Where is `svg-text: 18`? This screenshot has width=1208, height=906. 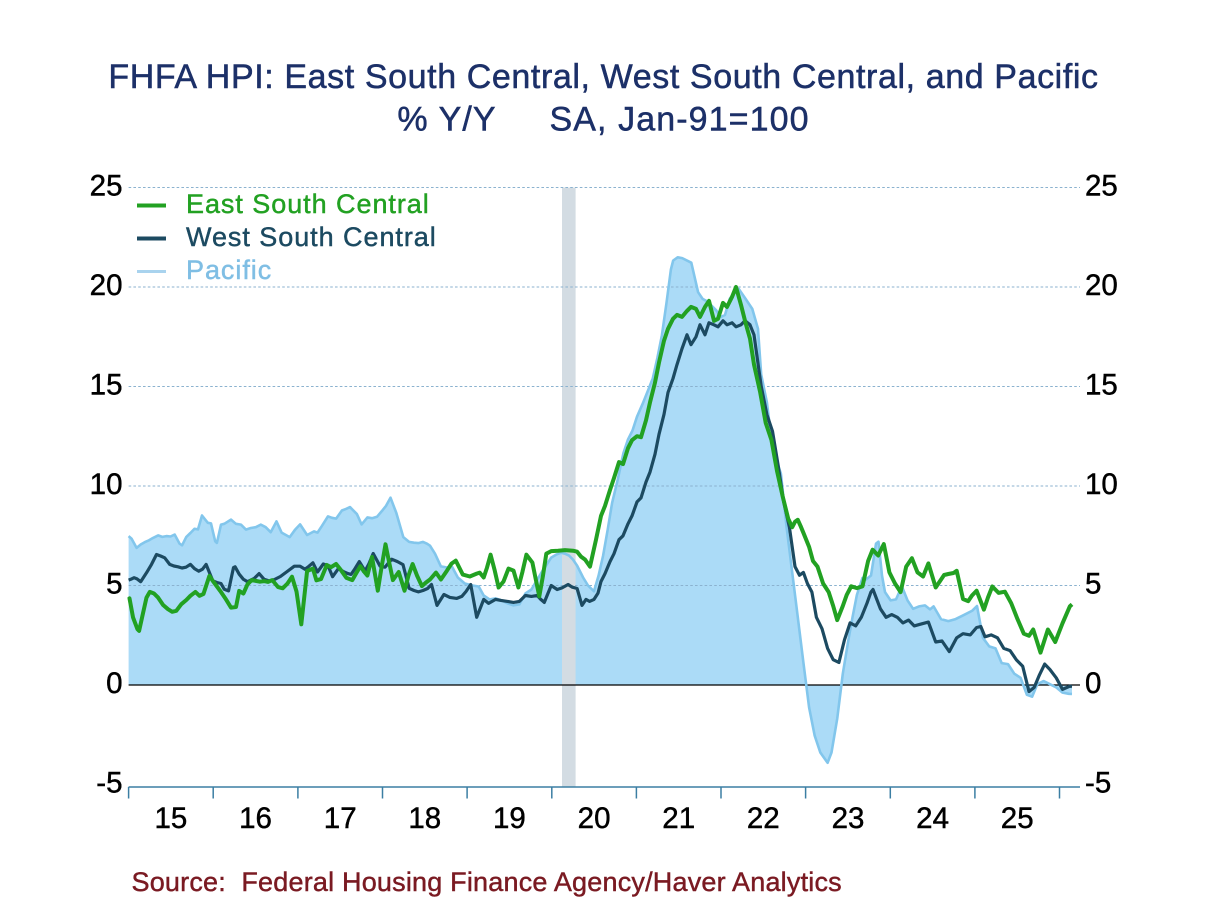
svg-text: 18 is located at coordinates (424, 818).